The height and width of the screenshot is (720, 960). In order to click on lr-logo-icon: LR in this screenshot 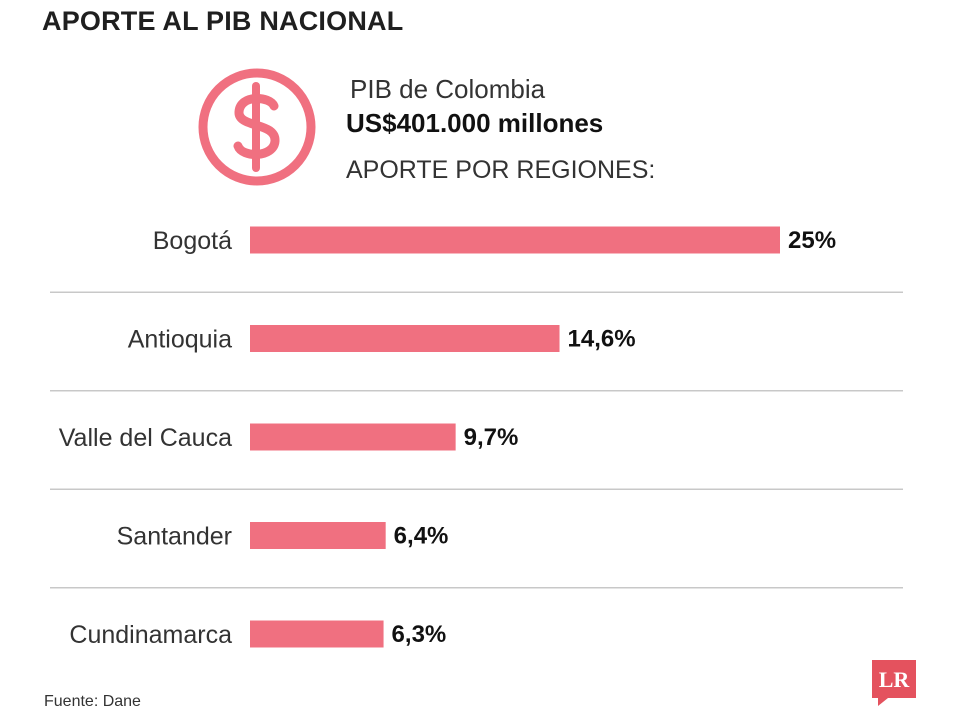, I will do `click(894, 683)`.